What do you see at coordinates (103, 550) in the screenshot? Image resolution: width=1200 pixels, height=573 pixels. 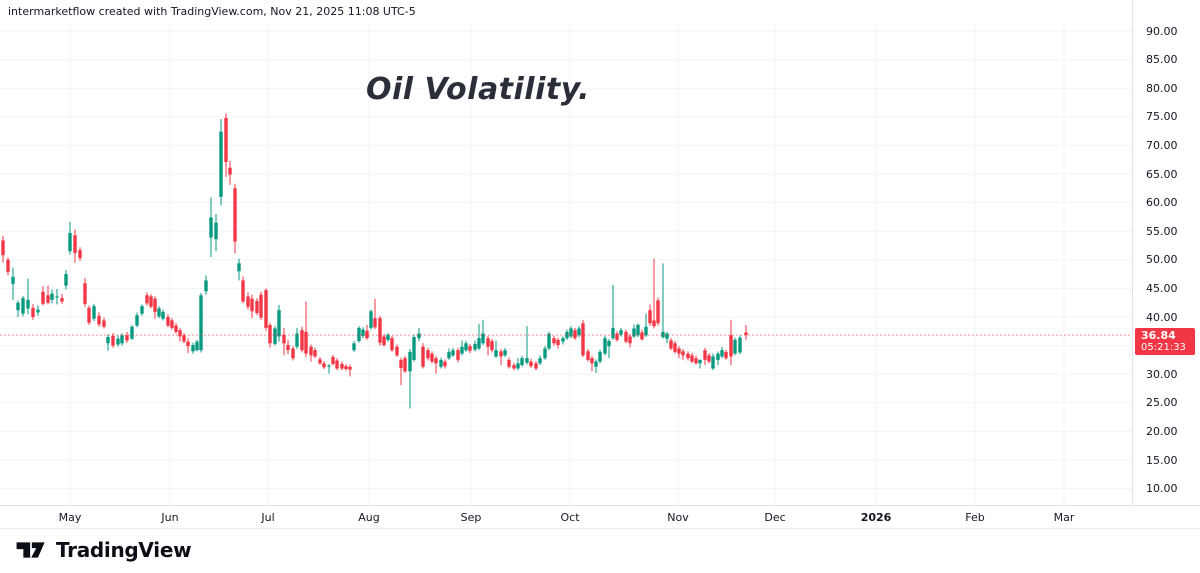 I see `tradingview-logo: TradingView` at bounding box center [103, 550].